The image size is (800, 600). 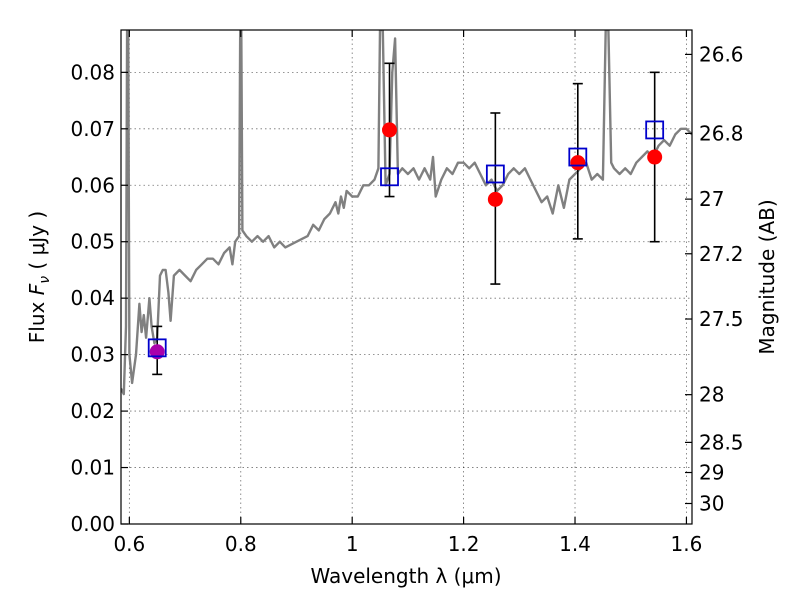 What do you see at coordinates (92, 129) in the screenshot?
I see `y-tick-label: 0.07` at bounding box center [92, 129].